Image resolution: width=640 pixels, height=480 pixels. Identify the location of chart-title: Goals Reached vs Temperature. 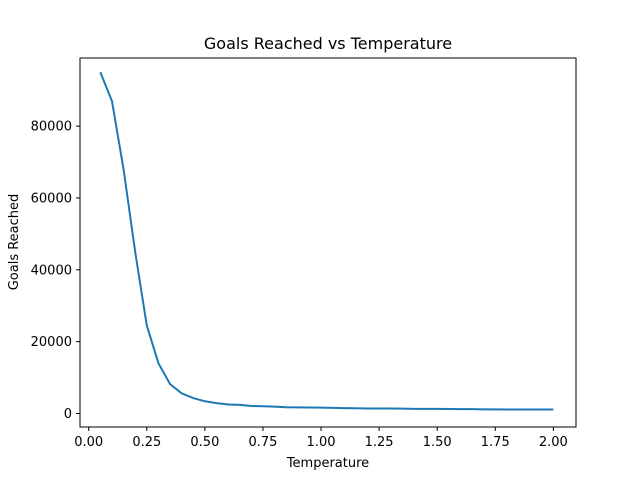
(328, 43).